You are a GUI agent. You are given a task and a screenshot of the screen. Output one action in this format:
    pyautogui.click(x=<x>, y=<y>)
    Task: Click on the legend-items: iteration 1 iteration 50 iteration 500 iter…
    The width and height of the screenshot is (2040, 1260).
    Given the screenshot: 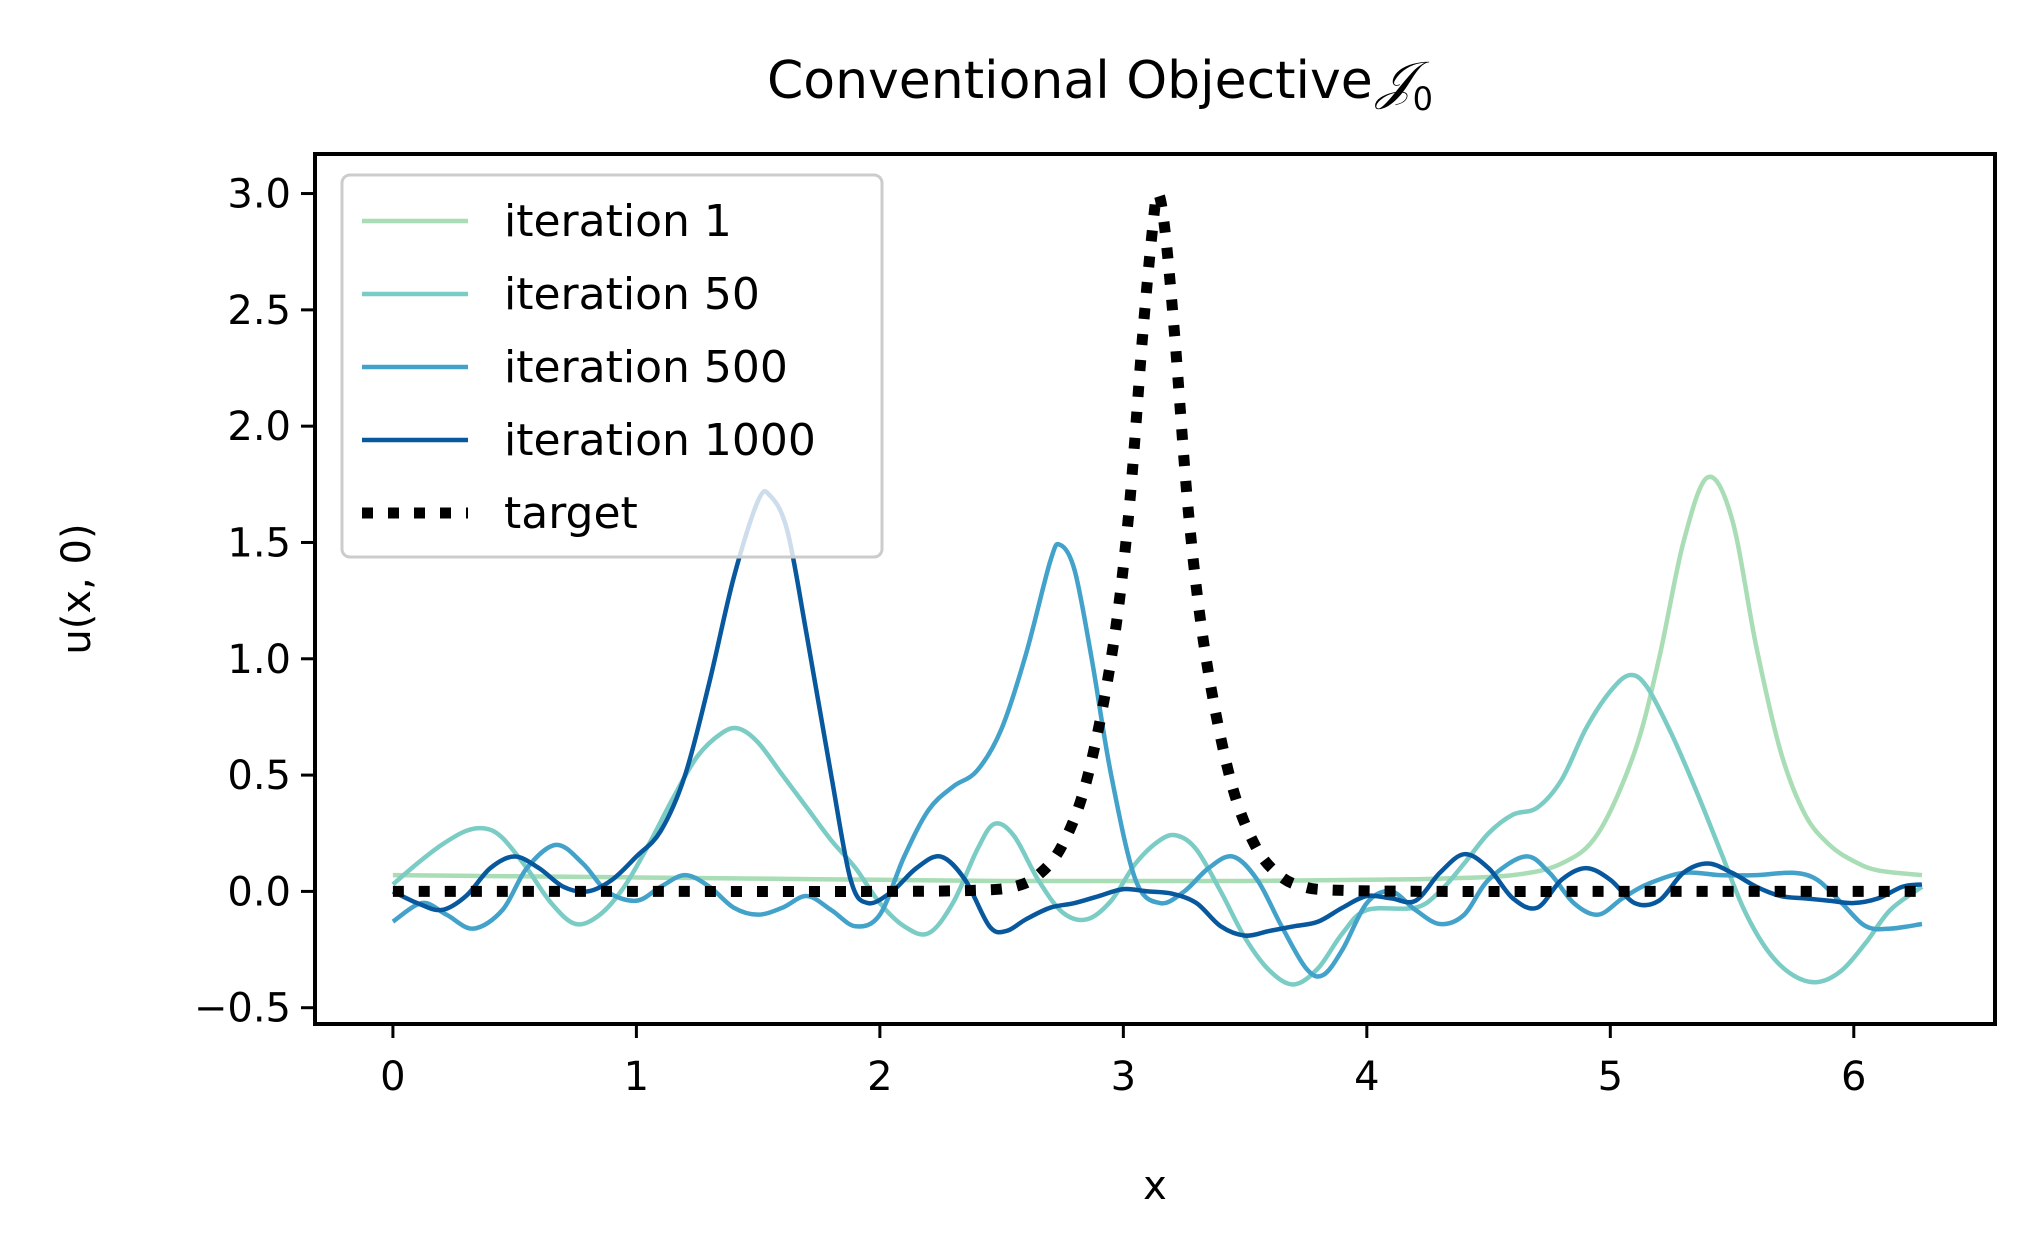 What is the action you would take?
    pyautogui.click(x=589, y=367)
    